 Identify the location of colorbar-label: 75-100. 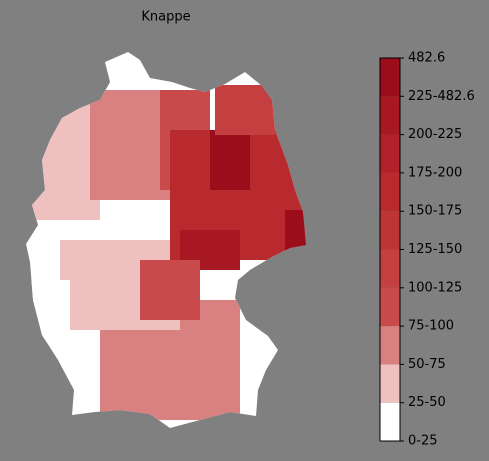
(431, 326).